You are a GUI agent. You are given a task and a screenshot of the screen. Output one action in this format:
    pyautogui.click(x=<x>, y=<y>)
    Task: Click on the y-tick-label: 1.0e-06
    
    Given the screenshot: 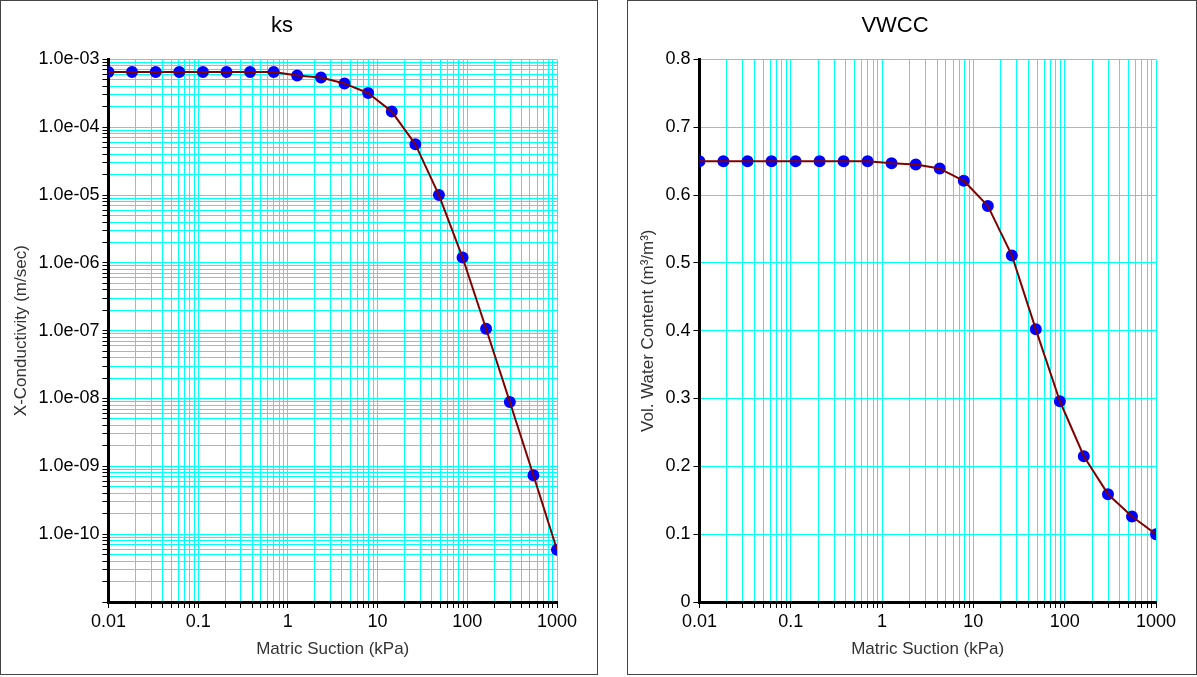 What is the action you would take?
    pyautogui.click(x=69, y=261)
    